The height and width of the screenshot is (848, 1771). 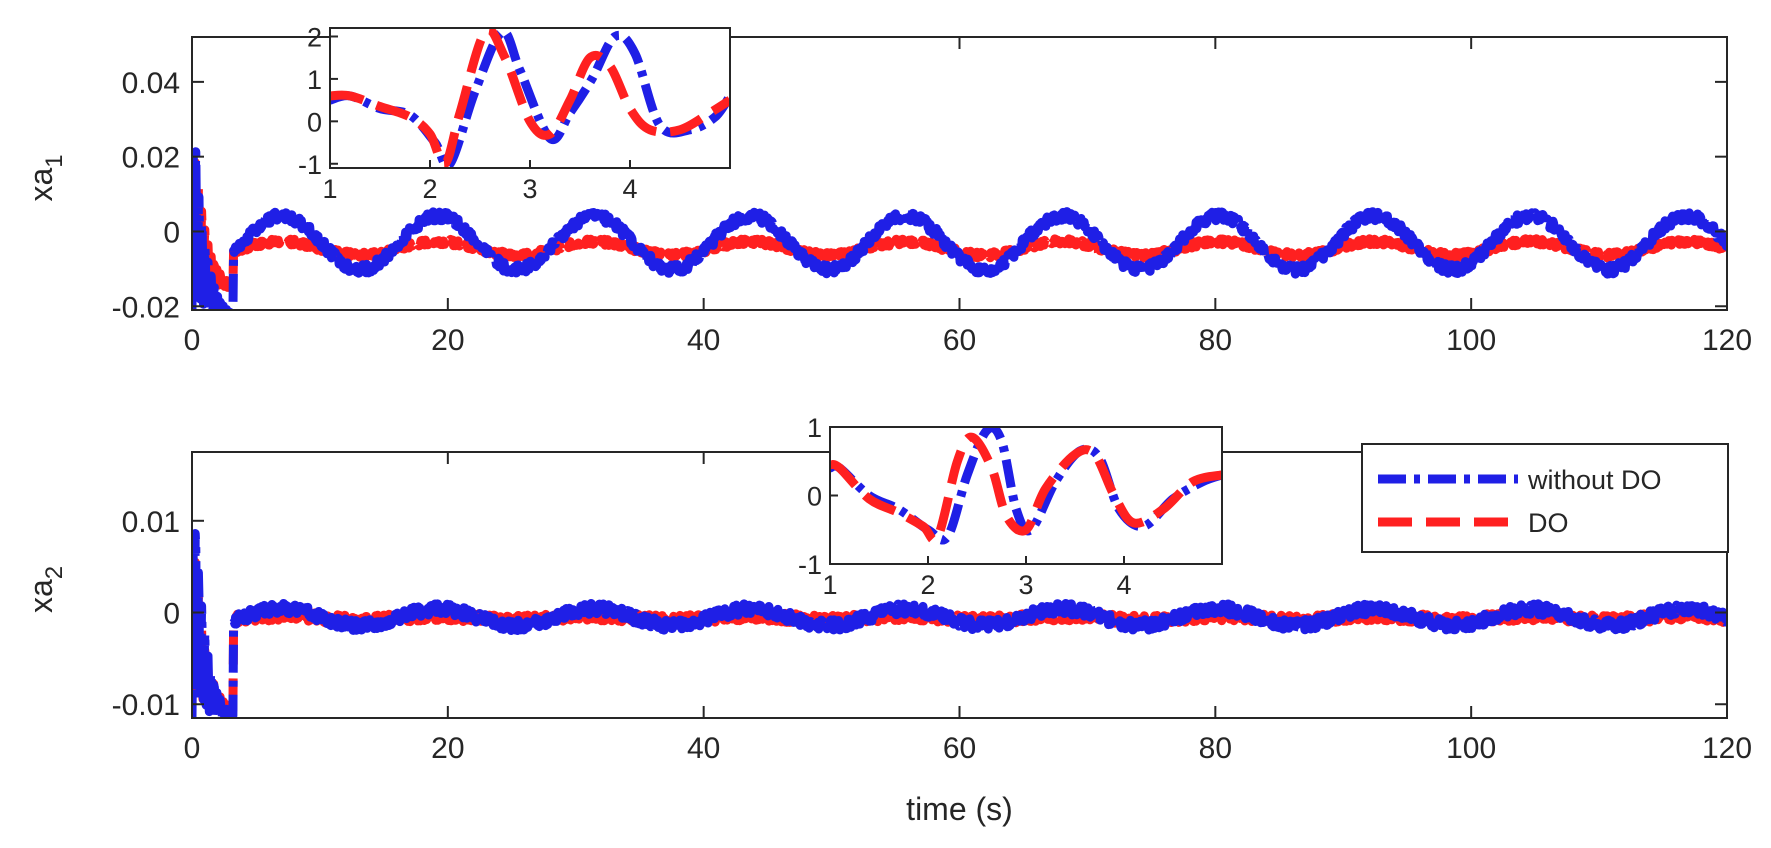 I want to click on y-axis-label: xa2, so click(x=45, y=589).